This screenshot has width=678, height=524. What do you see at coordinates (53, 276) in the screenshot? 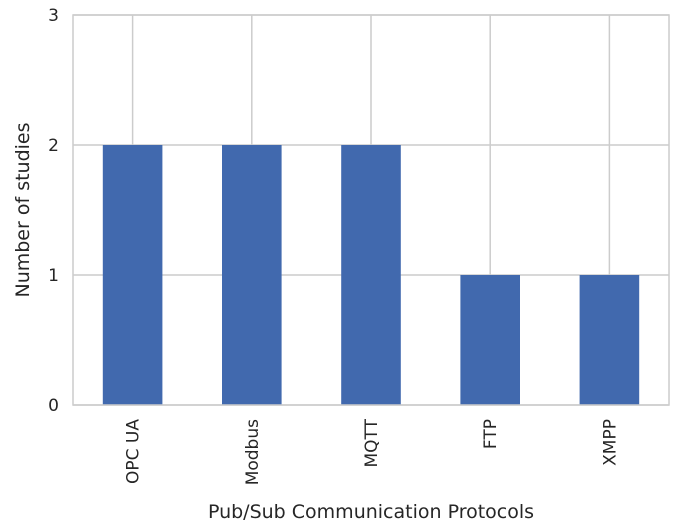
I see `y-tick-label: 1` at bounding box center [53, 276].